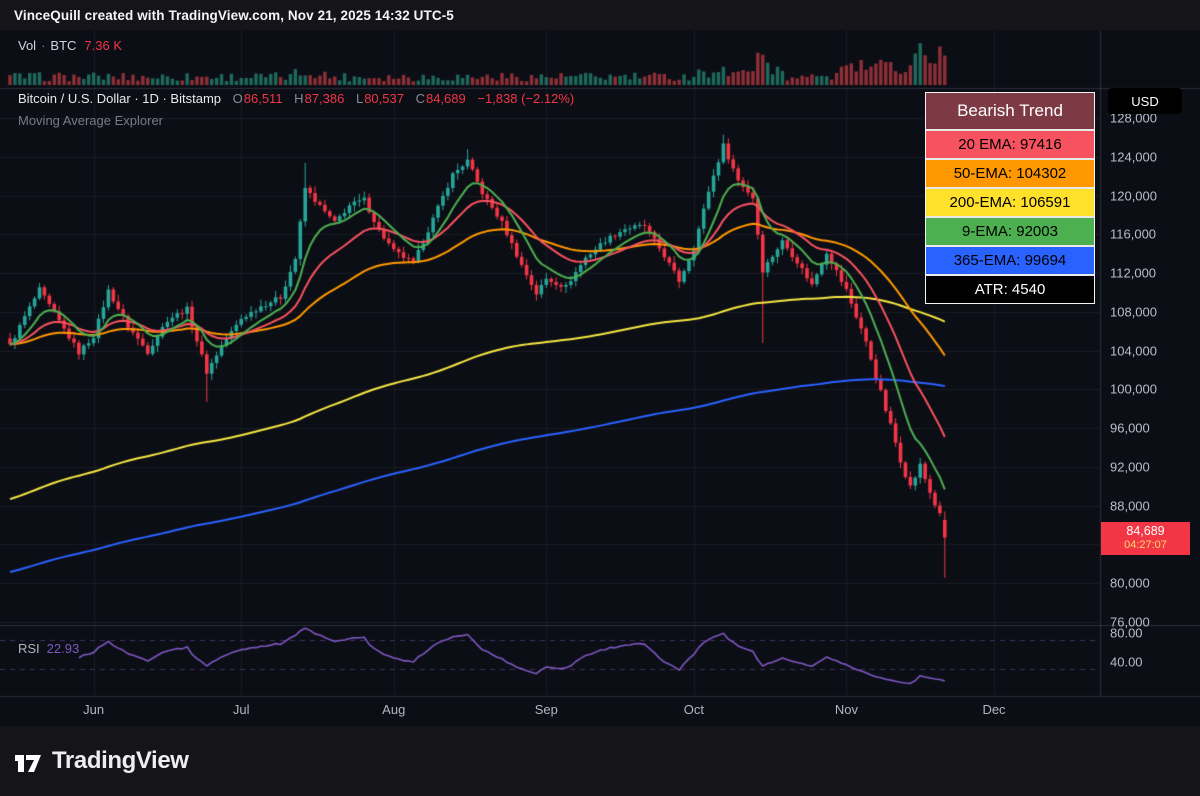 The image size is (1200, 796). What do you see at coordinates (1133, 118) in the screenshot?
I see `price-axis-label: 128,000` at bounding box center [1133, 118].